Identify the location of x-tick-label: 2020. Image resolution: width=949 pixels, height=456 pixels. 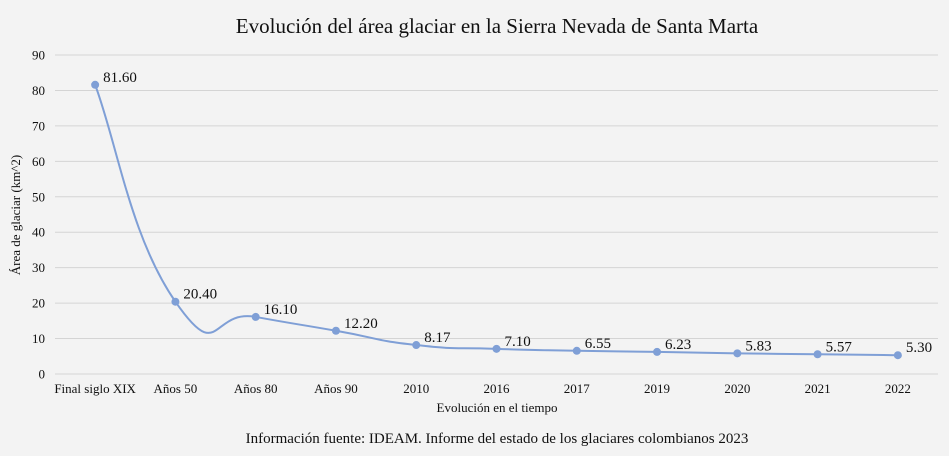
(737, 388).